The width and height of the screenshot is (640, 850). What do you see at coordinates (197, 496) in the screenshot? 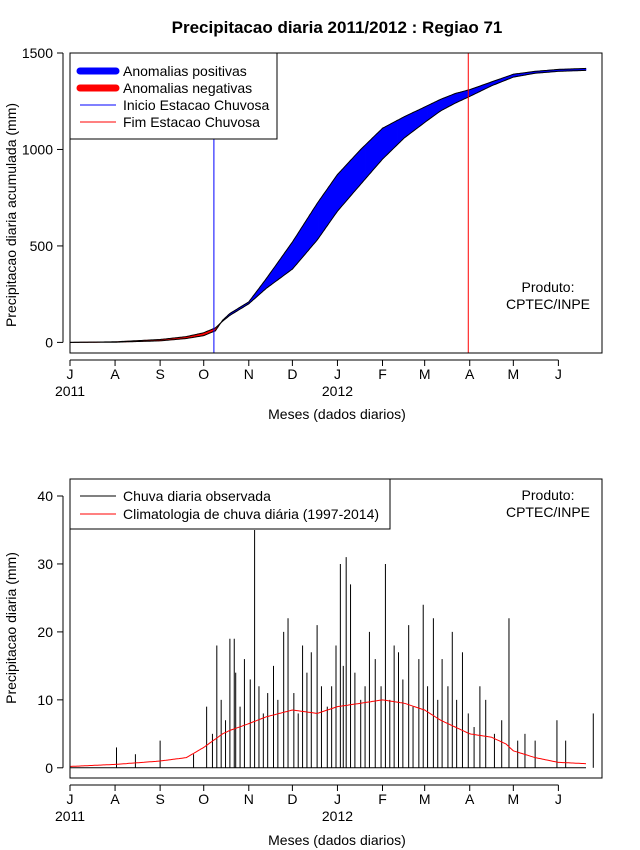
I see `legend-label-observed: Chuva diaria observada` at bounding box center [197, 496].